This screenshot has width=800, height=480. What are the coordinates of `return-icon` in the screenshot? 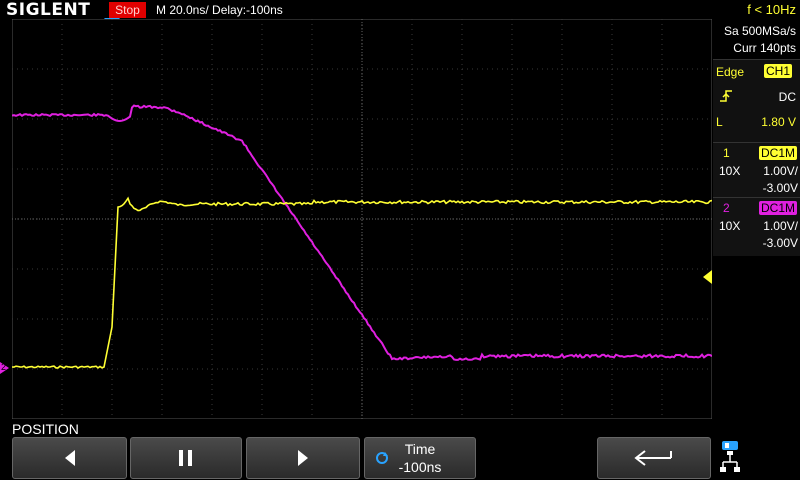 It's located at (653, 458).